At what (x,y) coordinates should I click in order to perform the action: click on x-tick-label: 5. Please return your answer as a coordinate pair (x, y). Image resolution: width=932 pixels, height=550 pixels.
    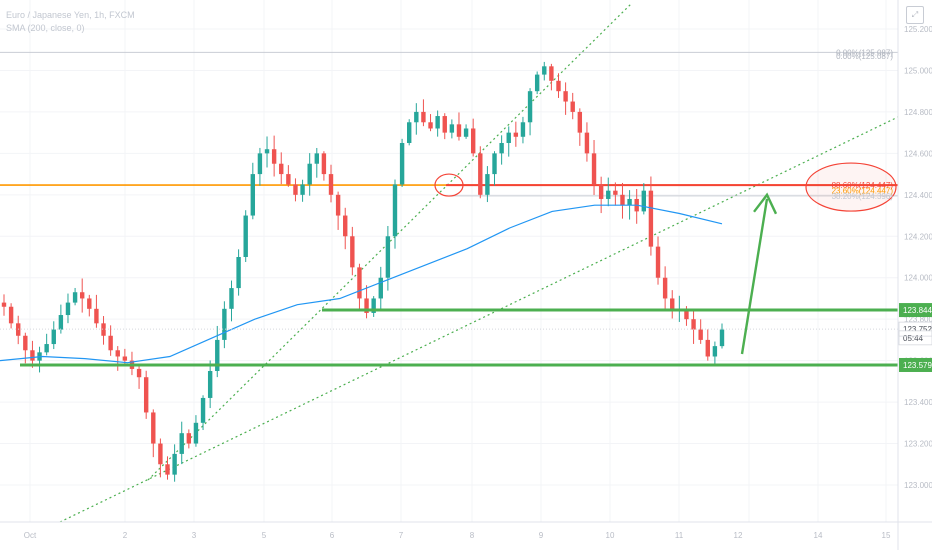
    Looking at the image, I should click on (264, 535).